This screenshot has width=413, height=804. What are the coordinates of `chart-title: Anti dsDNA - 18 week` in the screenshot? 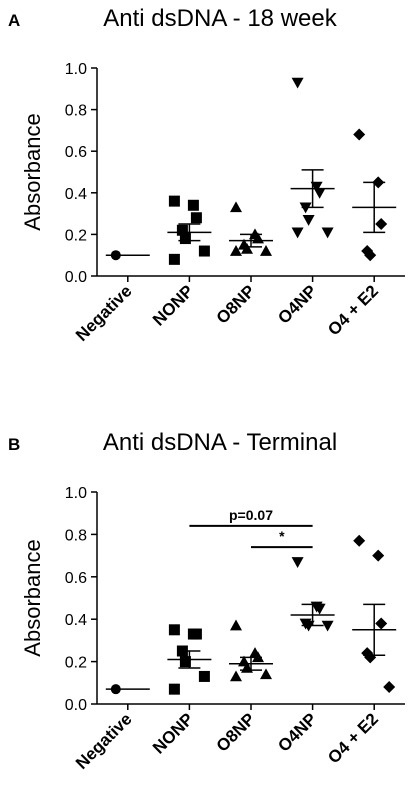 It's located at (220, 18).